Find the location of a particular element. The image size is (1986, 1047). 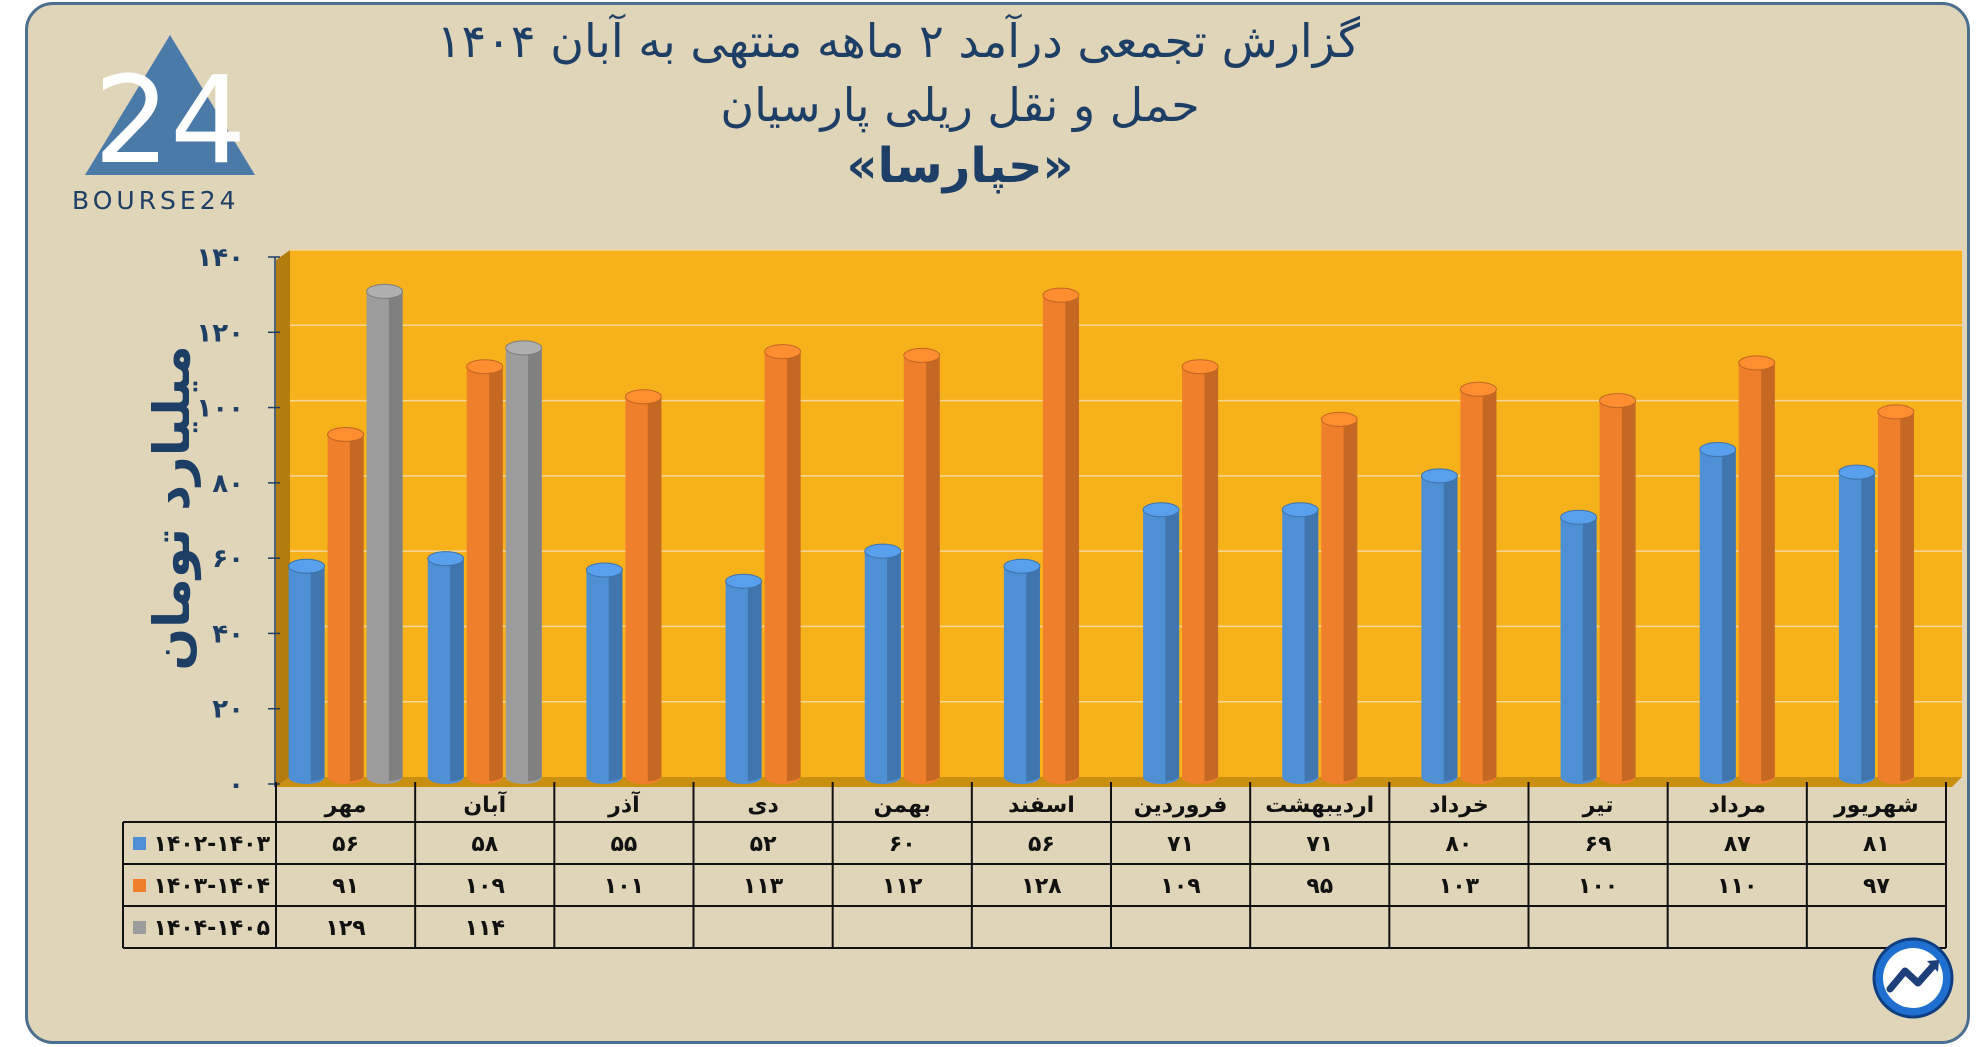

legend-label: ۱۴۰۲-۱۴۰۳ is located at coordinates (211, 844).